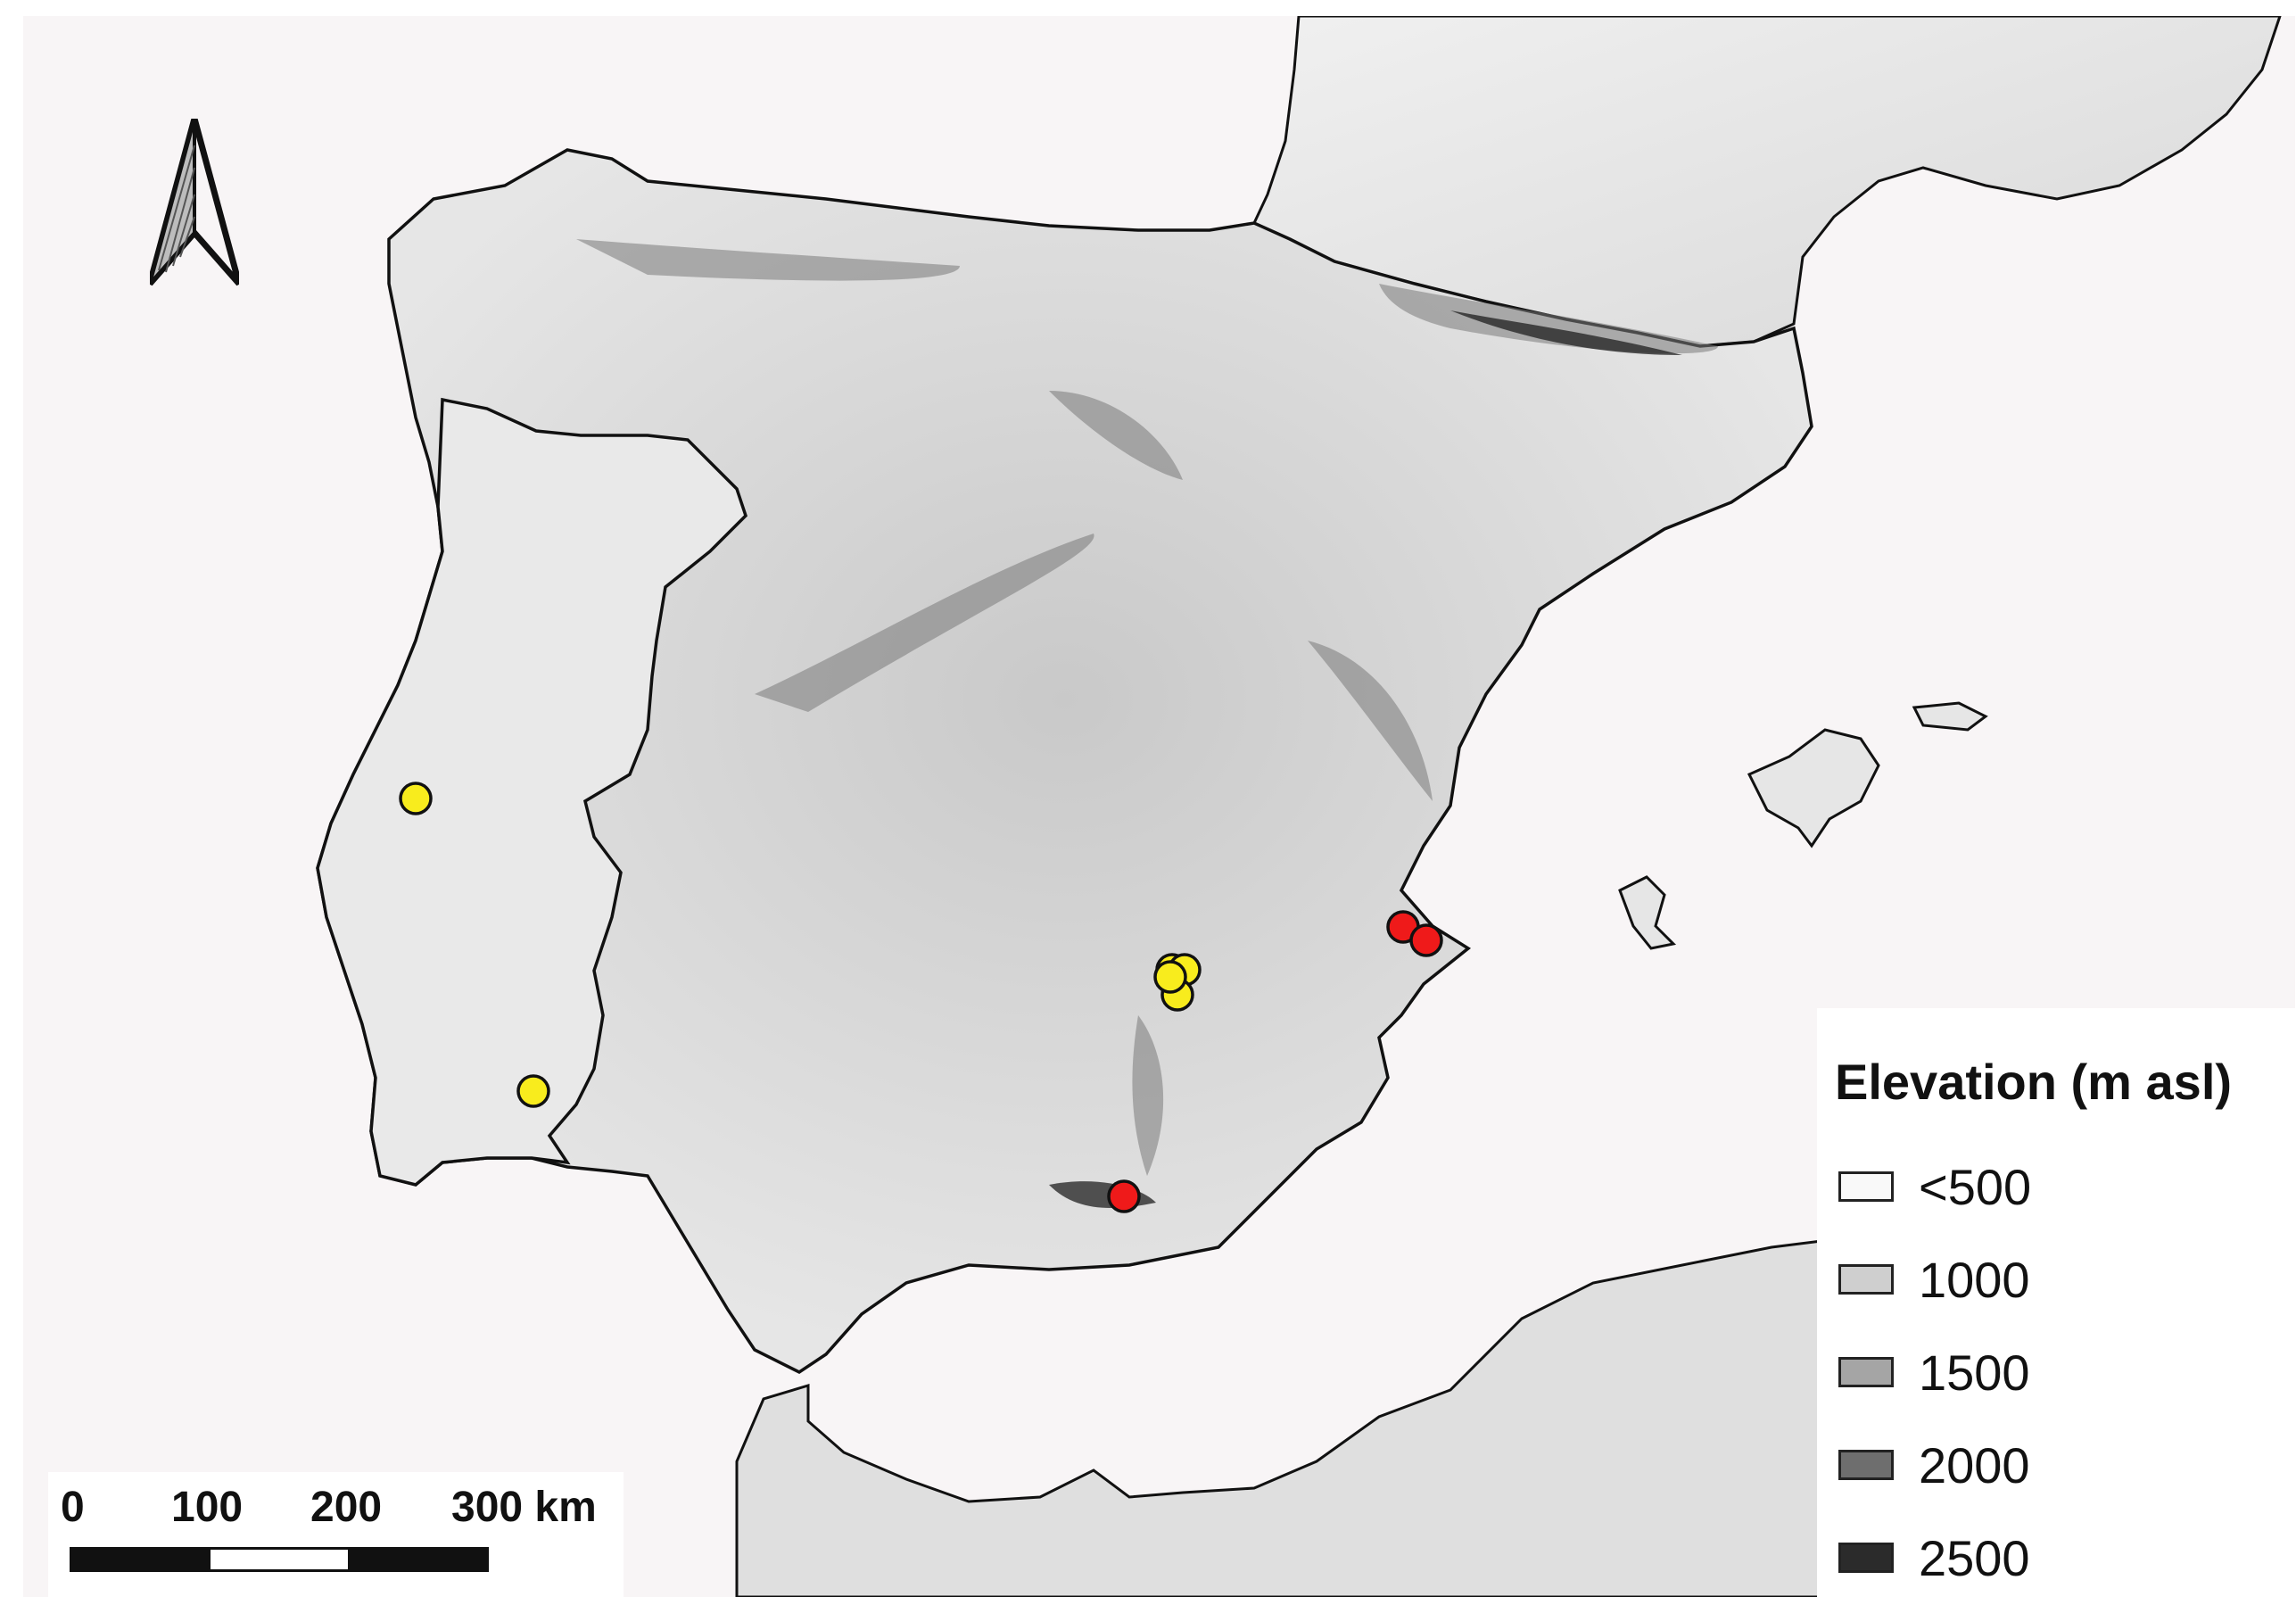 The image size is (2296, 1605). Describe the element at coordinates (346, 1507) in the screenshot. I see `scale-label-200: 200` at that location.